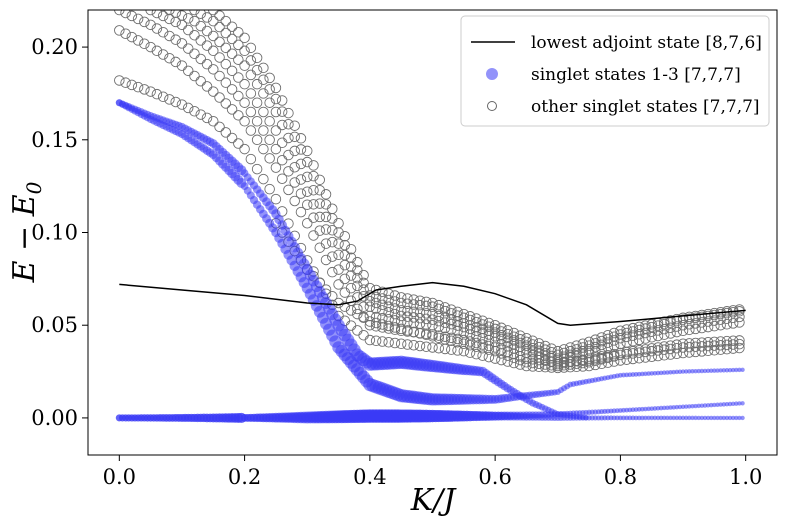 The height and width of the screenshot is (526, 789). I want to click on y-tick-label: 0.00, so click(54, 418).